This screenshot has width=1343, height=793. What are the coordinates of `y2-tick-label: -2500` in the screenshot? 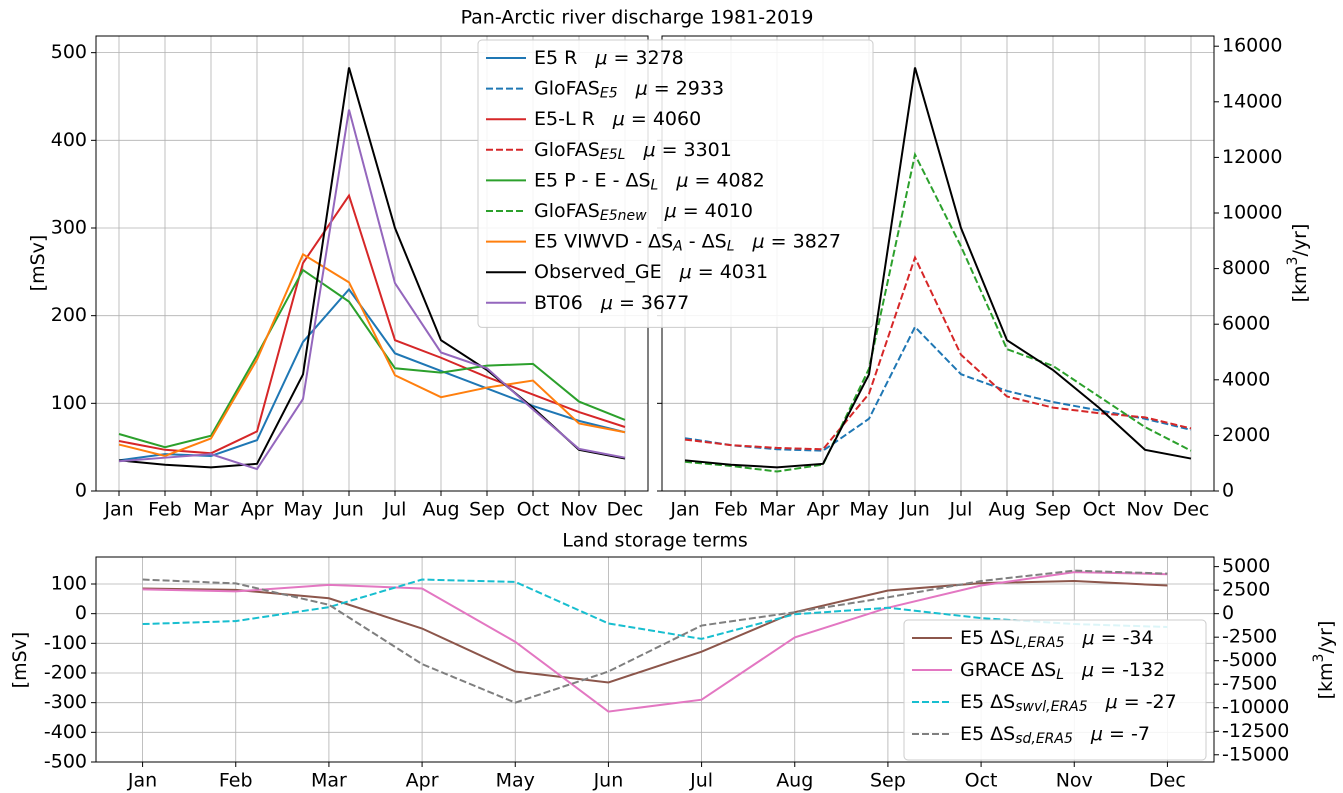 It's located at (1249, 637).